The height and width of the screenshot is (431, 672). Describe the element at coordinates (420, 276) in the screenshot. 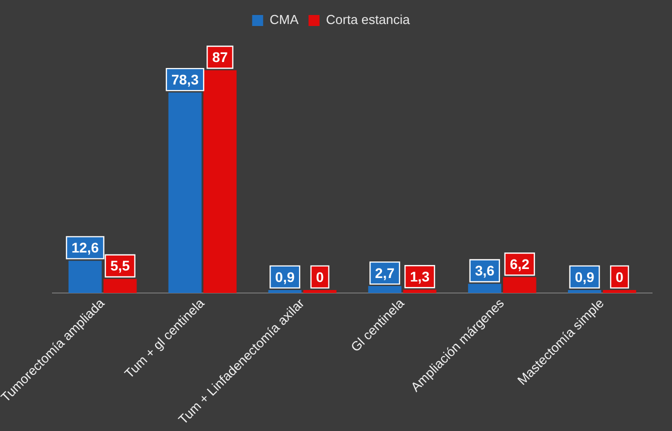

I see `data-label: 1,3` at that location.